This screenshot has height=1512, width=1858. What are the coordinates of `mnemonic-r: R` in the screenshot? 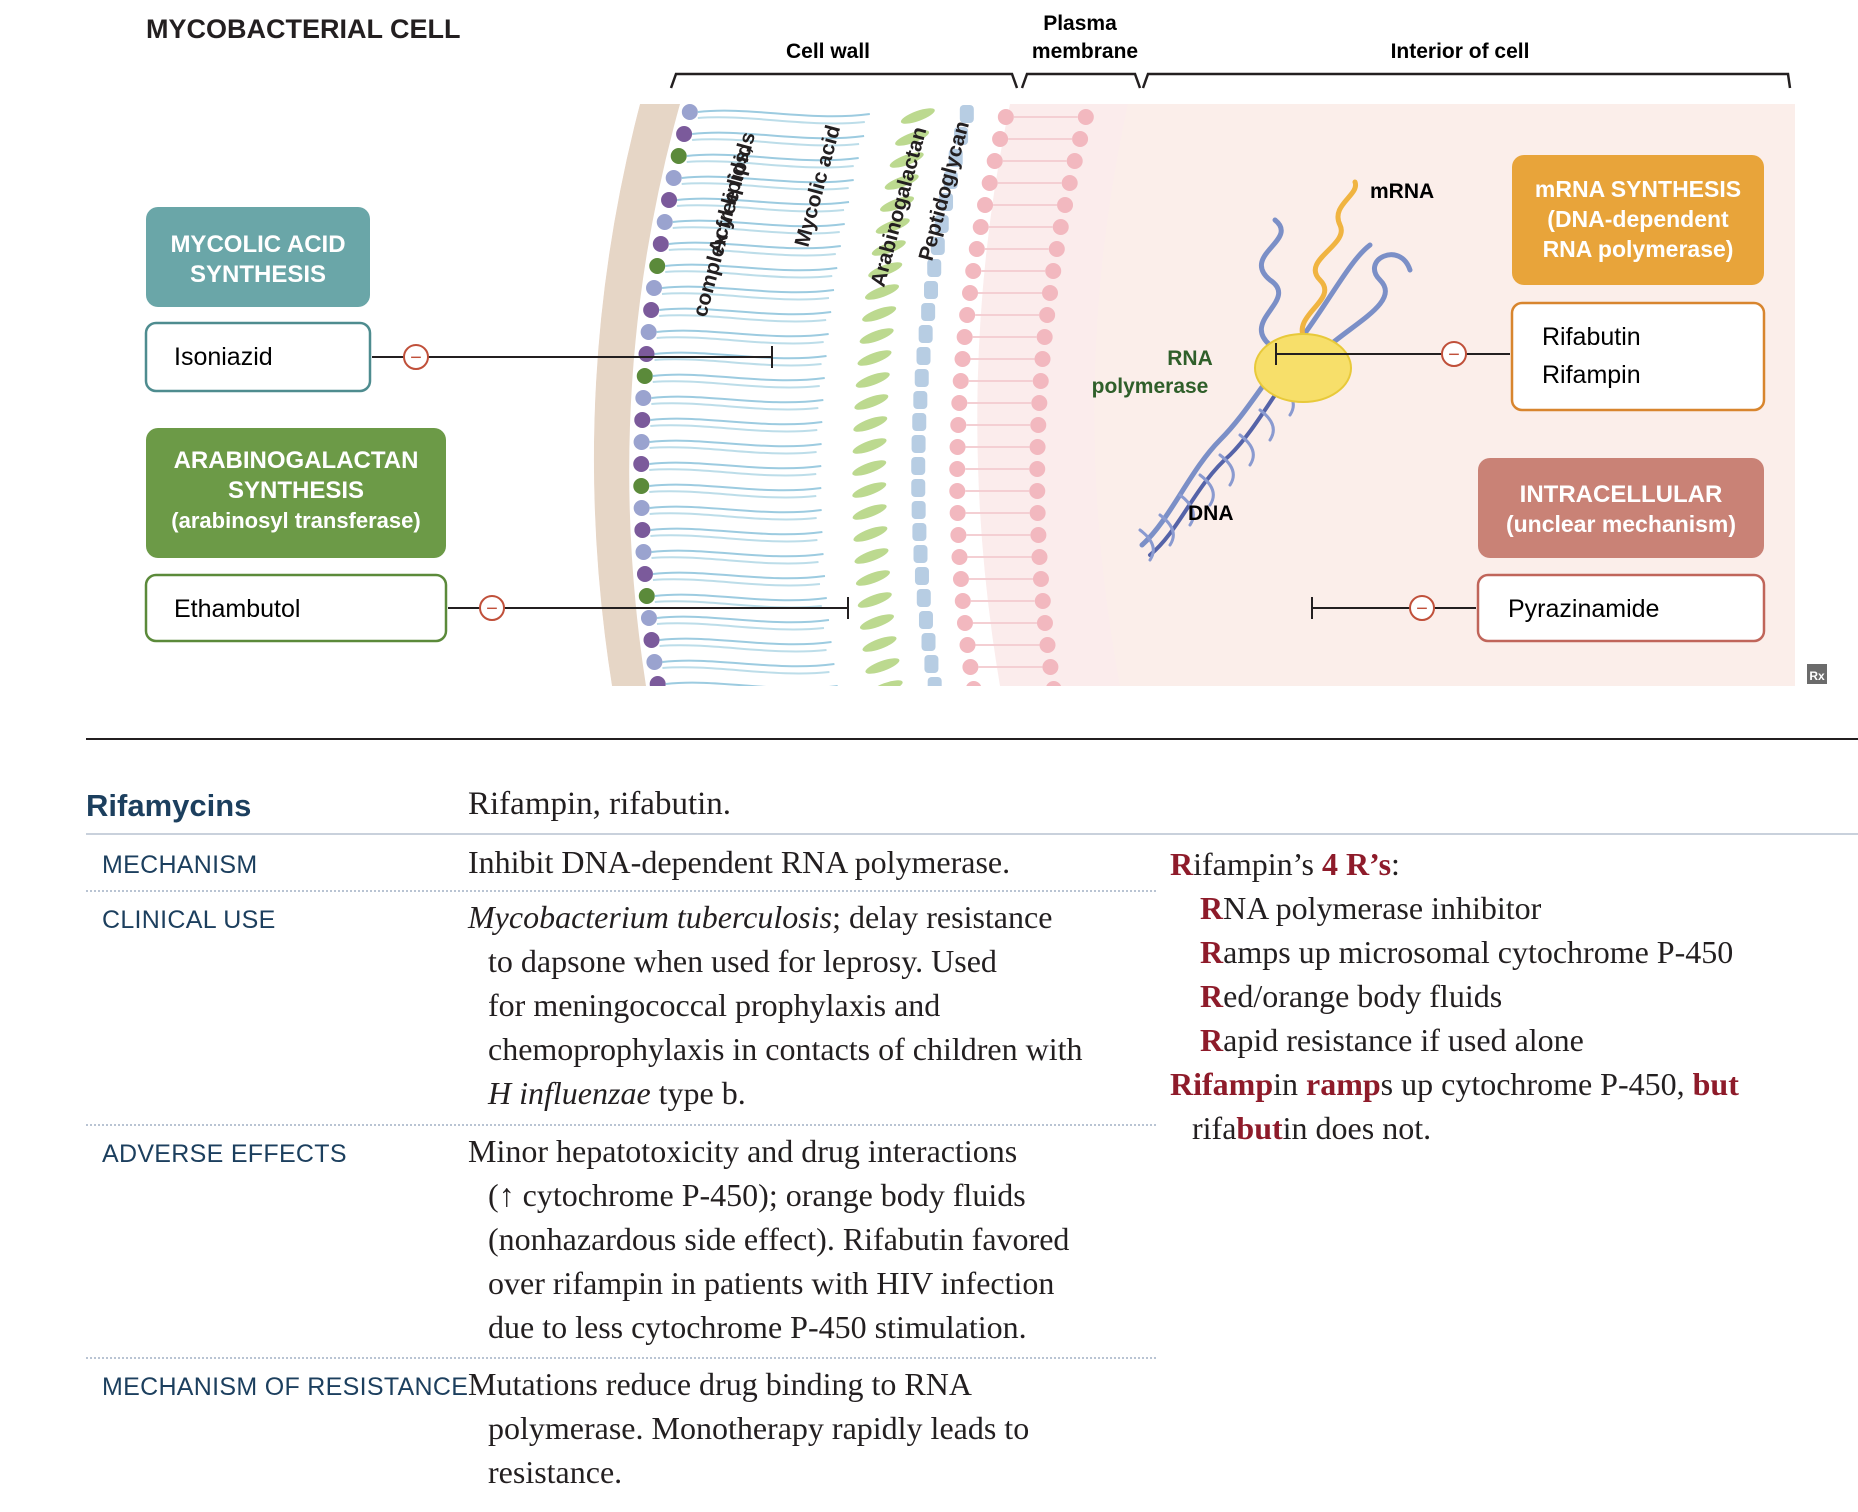 It's located at (1212, 908).